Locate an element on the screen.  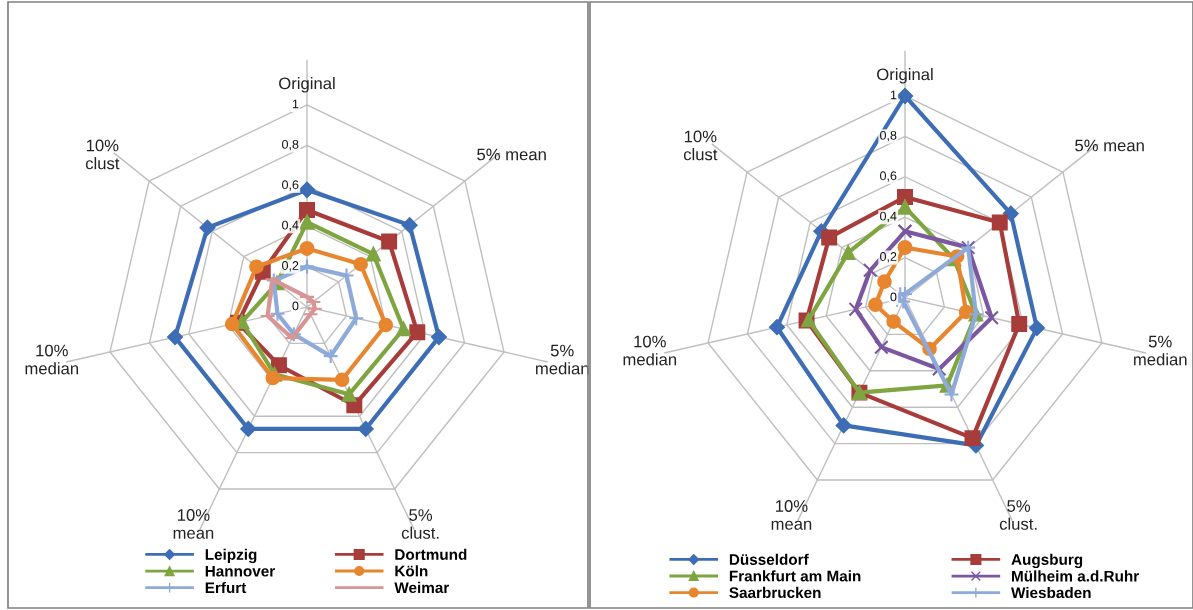
legend-label: Saarbrucken is located at coordinates (775, 592).